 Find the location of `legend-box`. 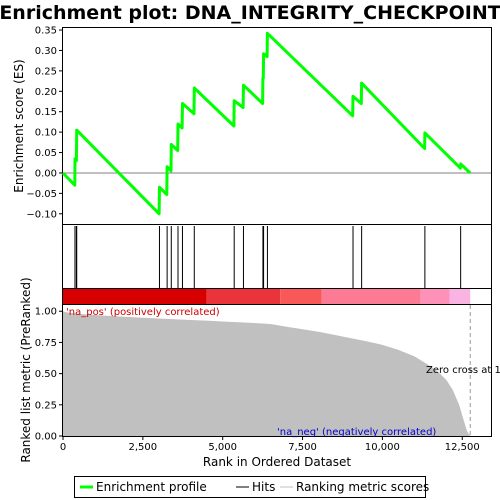

legend-box is located at coordinates (250, 487).